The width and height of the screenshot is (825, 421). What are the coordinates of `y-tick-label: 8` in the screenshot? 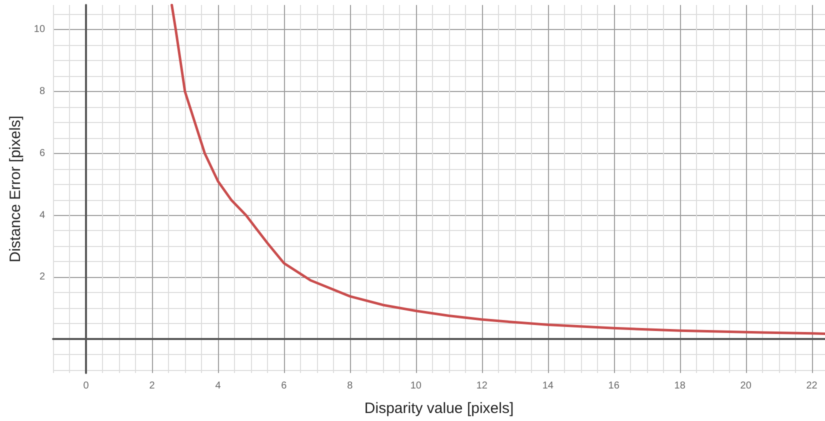 It's located at (42, 92).